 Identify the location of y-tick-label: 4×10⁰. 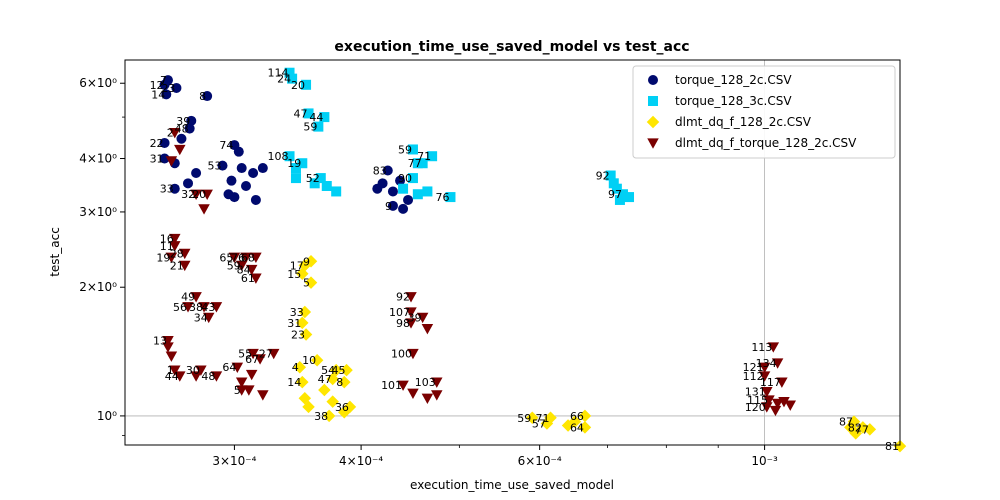
(98, 159).